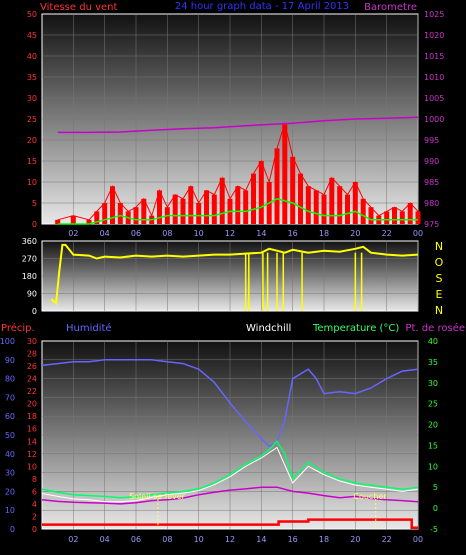 The height and width of the screenshot is (555, 466). Describe the element at coordinates (10, 379) in the screenshot. I see `humidity-tick-80: 80` at that location.